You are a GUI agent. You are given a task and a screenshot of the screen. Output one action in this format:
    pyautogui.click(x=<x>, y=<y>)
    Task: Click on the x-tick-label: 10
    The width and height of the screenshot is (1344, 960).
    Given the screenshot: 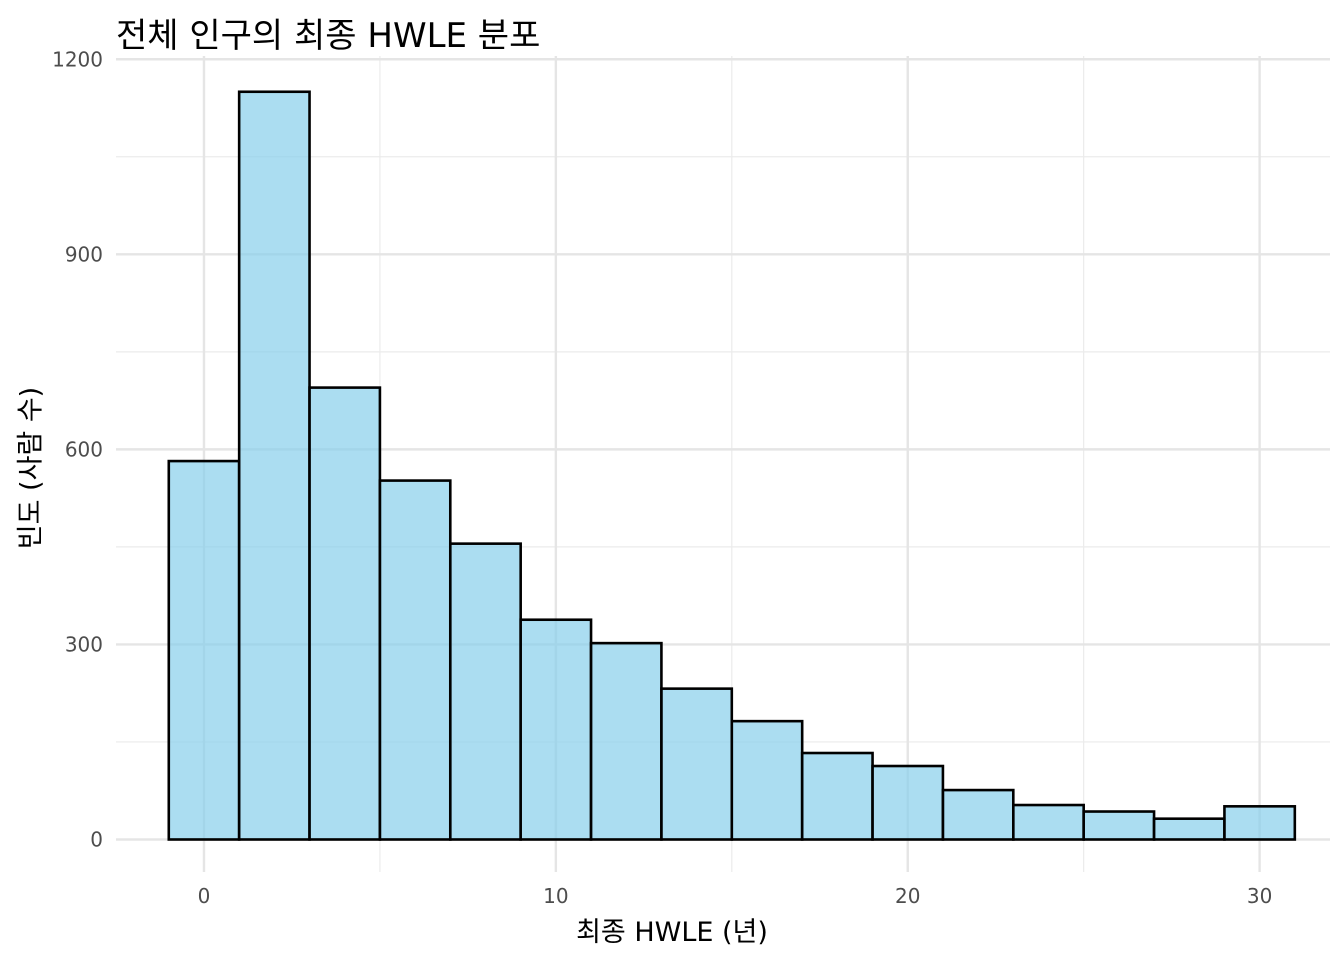 What is the action you would take?
    pyautogui.click(x=555, y=896)
    